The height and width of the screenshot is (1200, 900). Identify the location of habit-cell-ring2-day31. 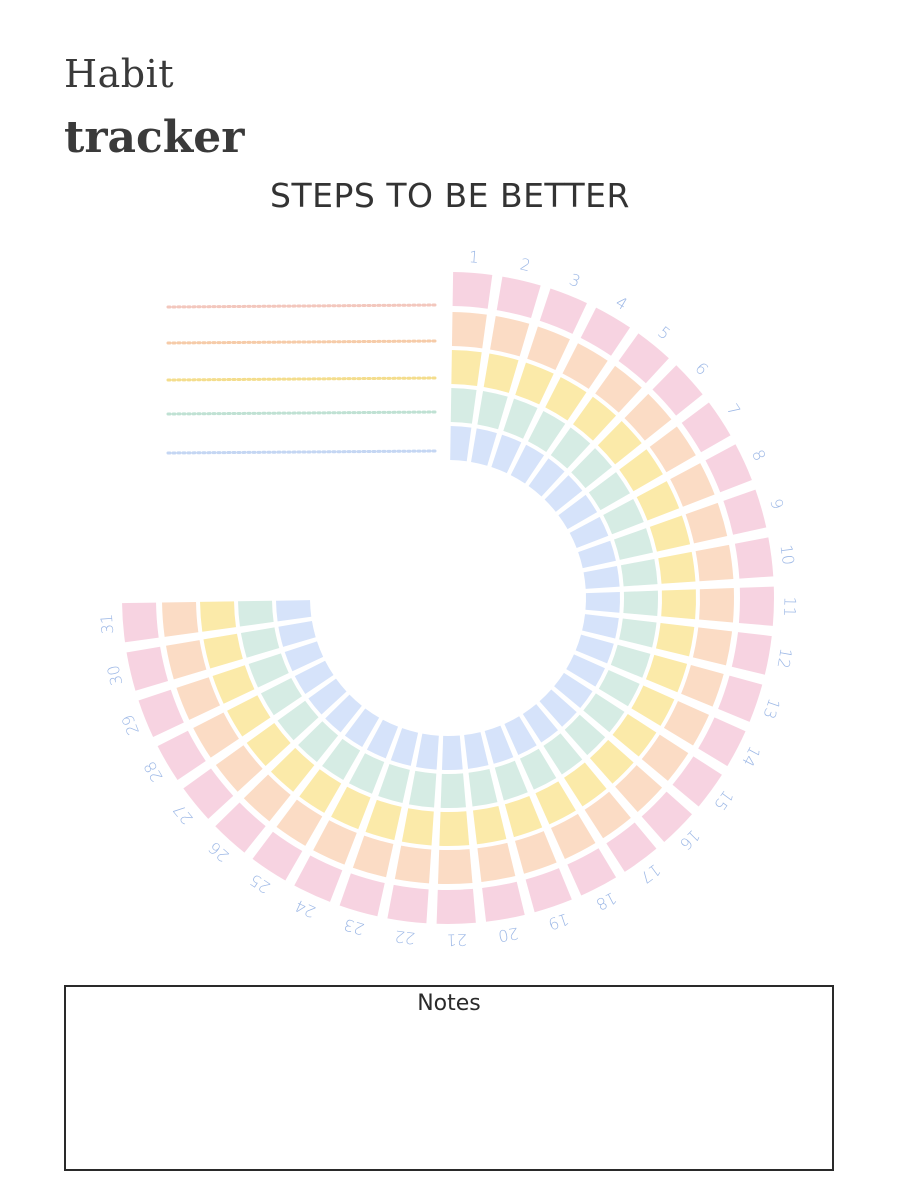
(180, 619).